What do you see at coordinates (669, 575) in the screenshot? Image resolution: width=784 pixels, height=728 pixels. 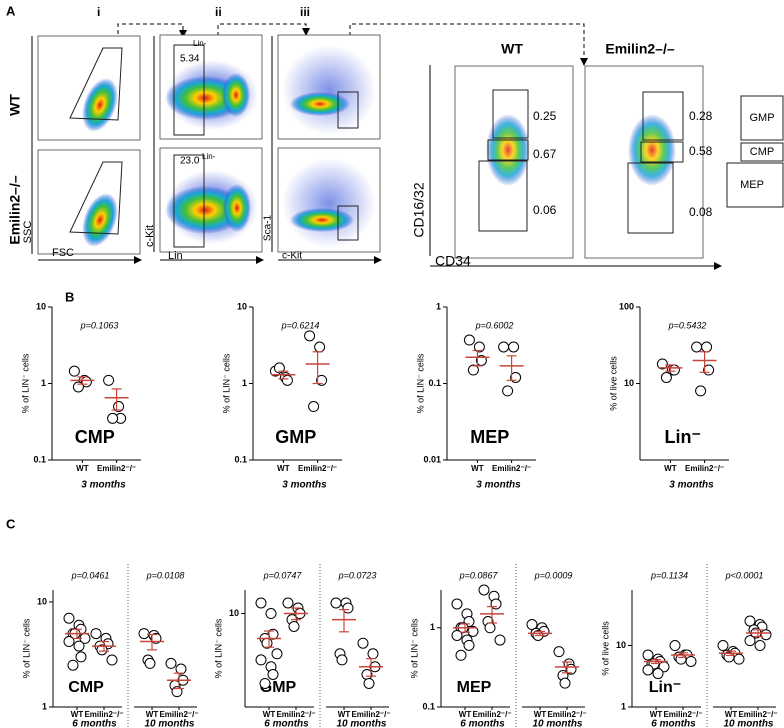 I see `p-value: p=0.1134` at bounding box center [669, 575].